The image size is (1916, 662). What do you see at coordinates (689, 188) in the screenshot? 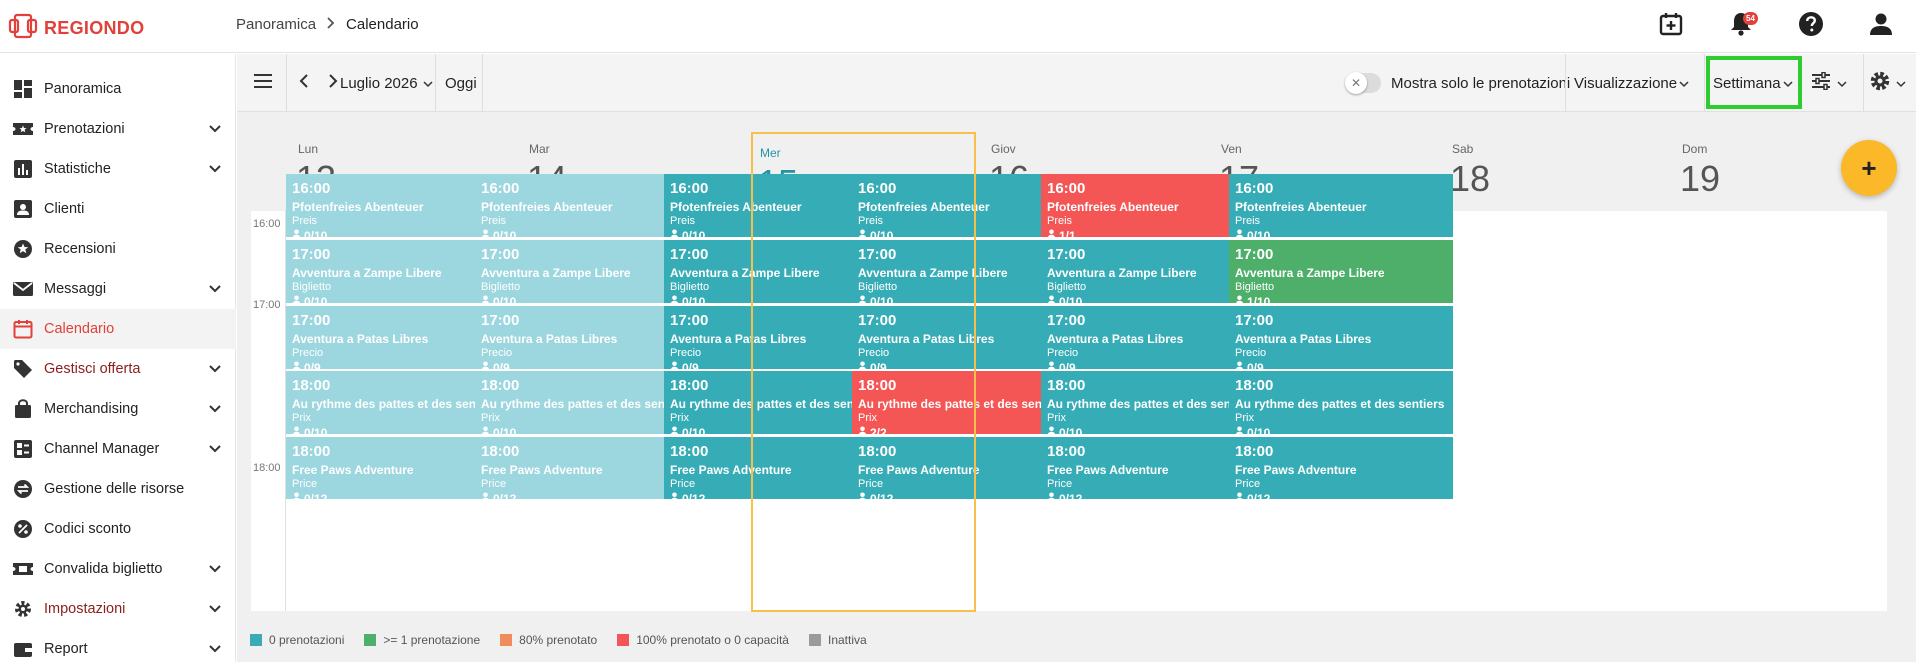
I see `event-time: 16:00` at bounding box center [689, 188].